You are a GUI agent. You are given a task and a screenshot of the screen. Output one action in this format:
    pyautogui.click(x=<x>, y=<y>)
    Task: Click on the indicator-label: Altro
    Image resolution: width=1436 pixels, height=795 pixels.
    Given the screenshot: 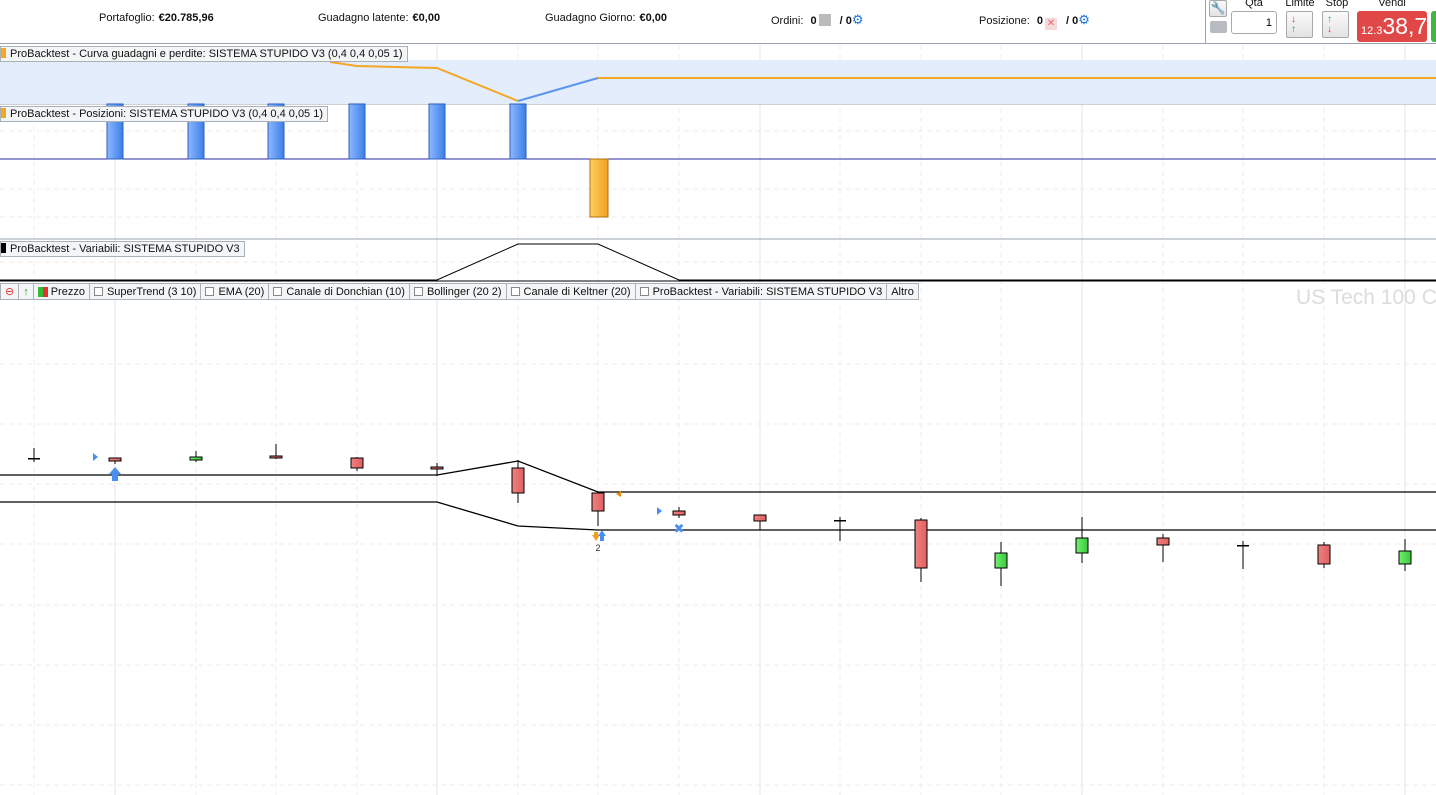 What is the action you would take?
    pyautogui.click(x=902, y=291)
    